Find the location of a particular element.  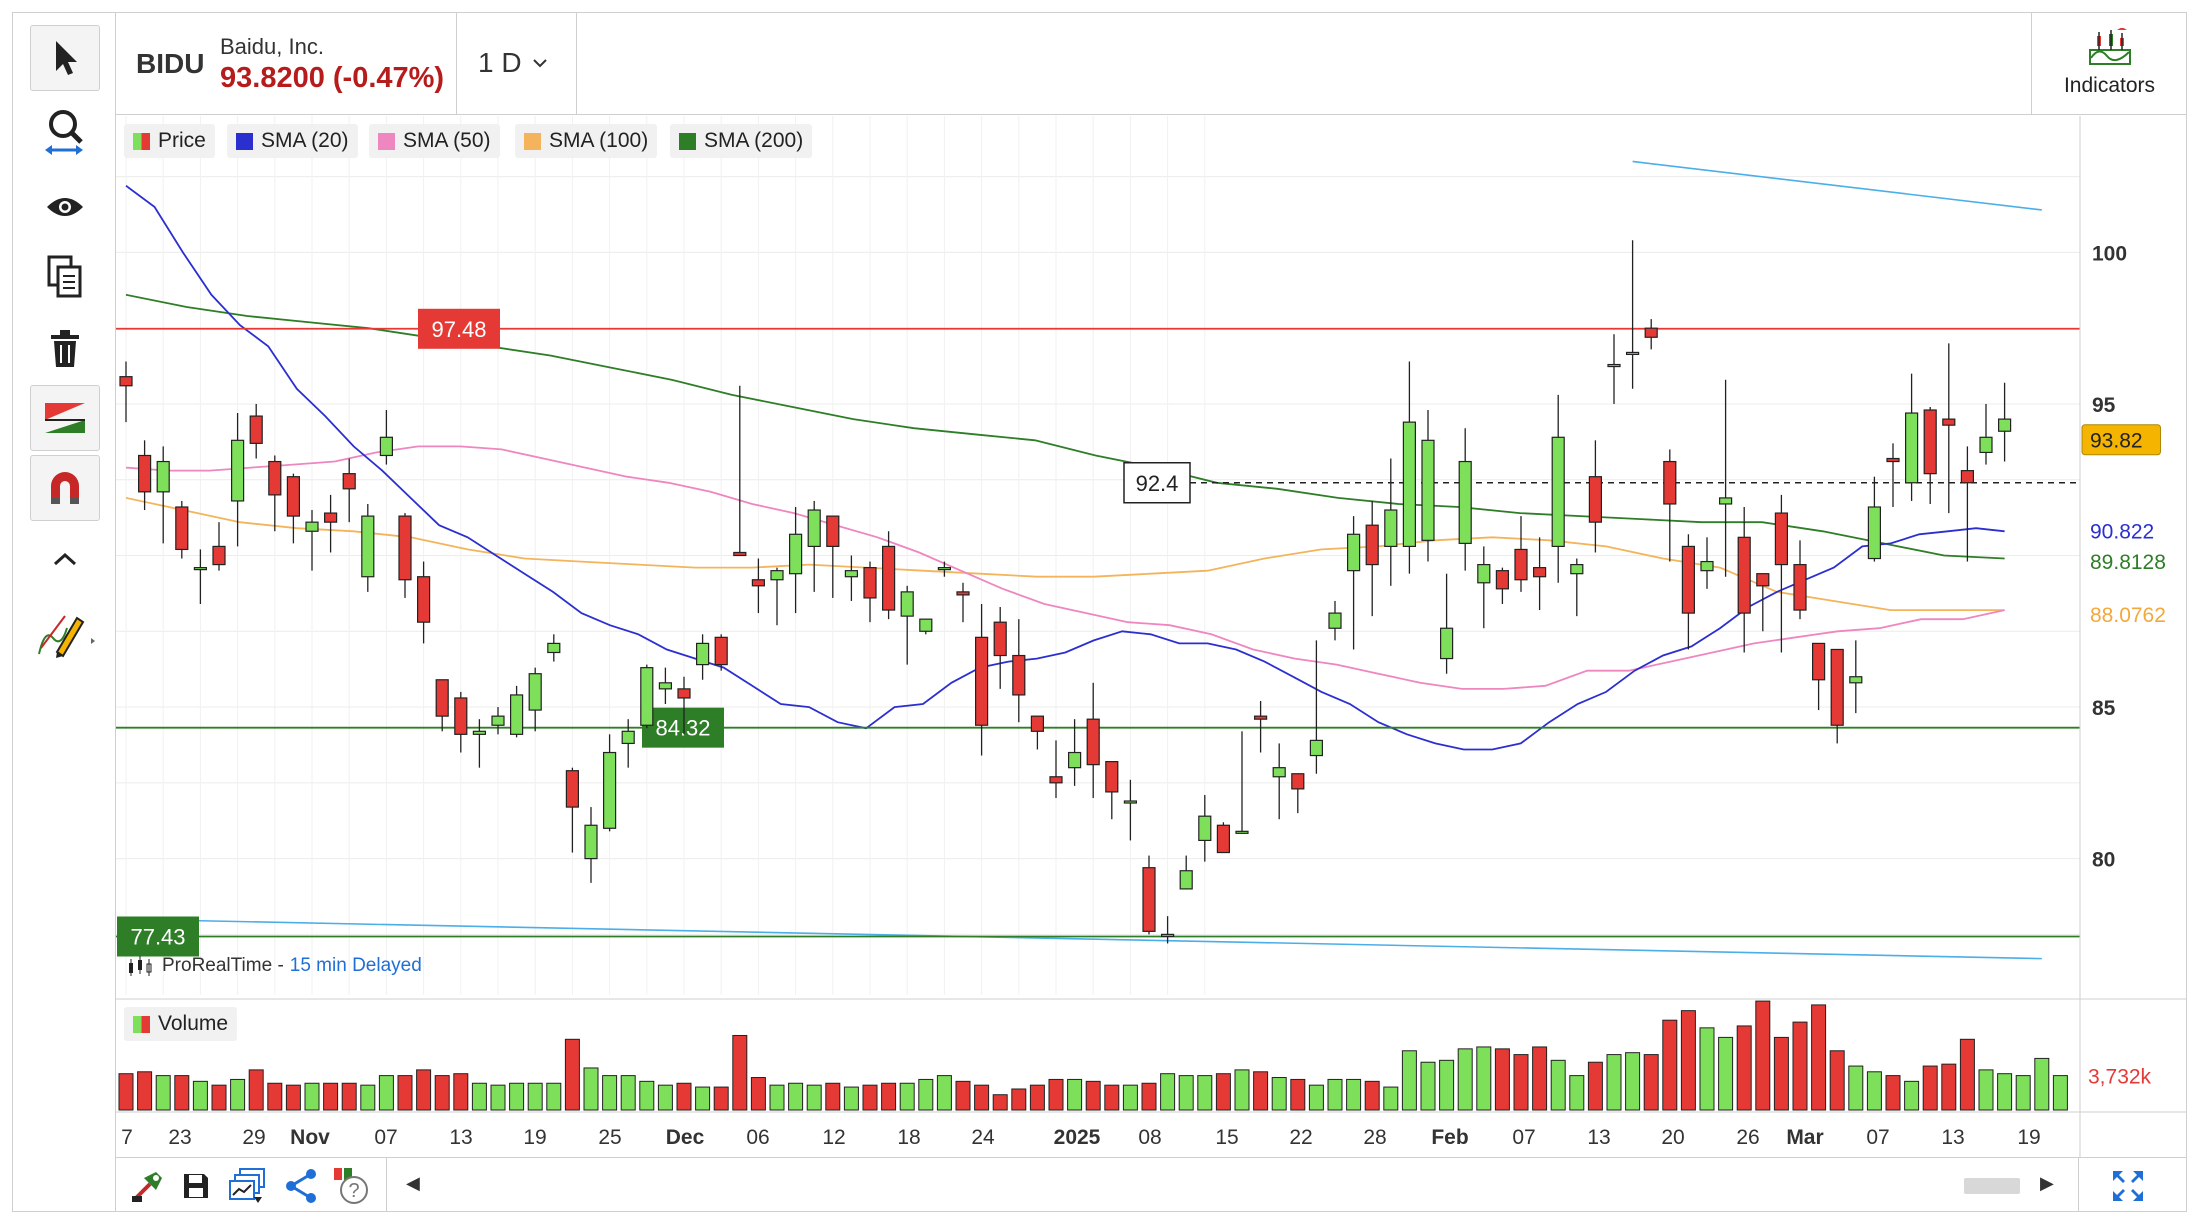

legend-item: SMA (100) is located at coordinates (586, 141).